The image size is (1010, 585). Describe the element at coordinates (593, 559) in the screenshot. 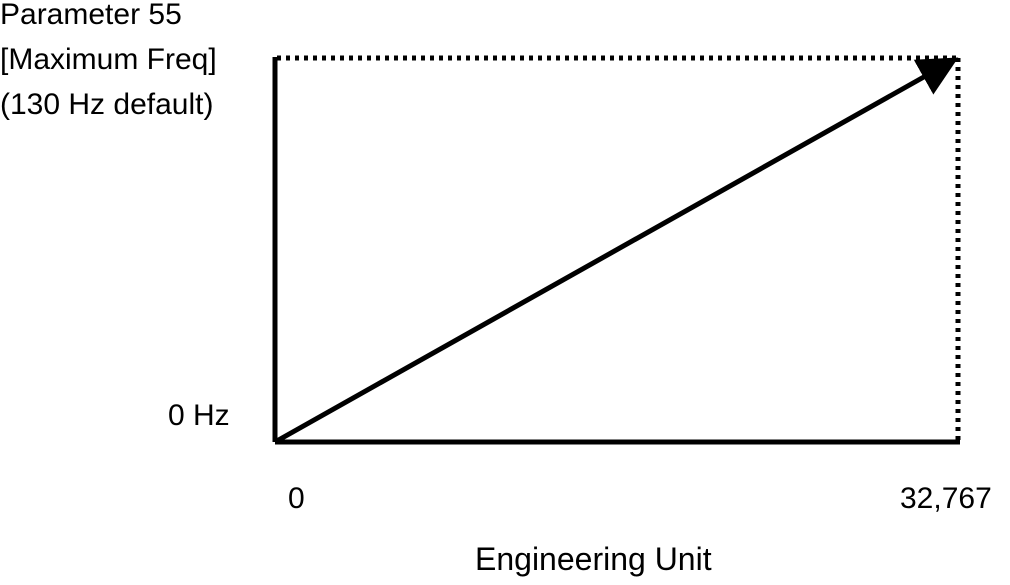

I see `x-axis-label: Engineering Unit` at that location.